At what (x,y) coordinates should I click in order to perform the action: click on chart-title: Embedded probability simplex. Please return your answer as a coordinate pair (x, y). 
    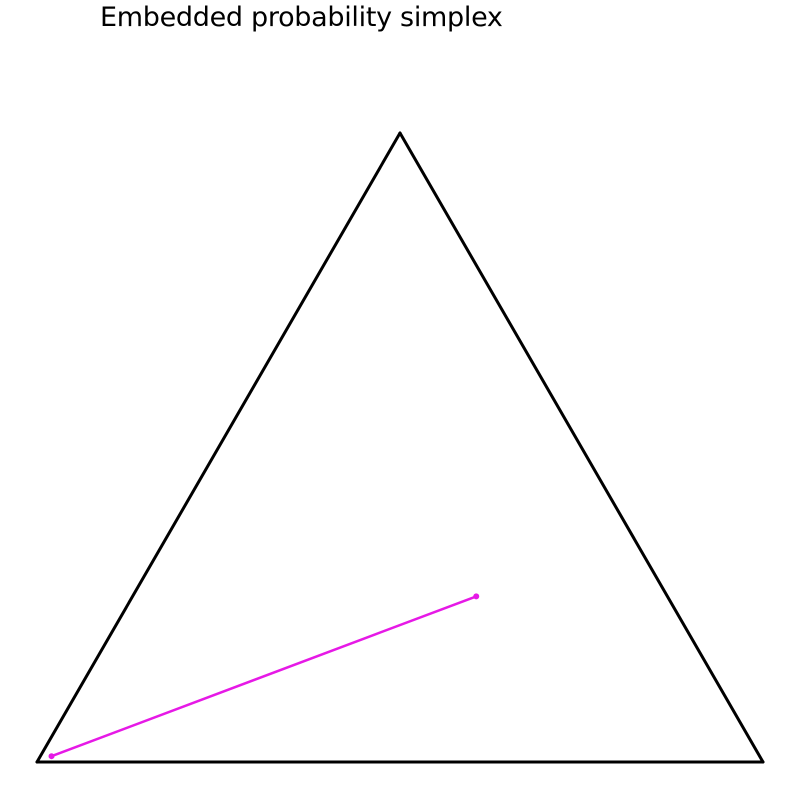
    Looking at the image, I should click on (301, 17).